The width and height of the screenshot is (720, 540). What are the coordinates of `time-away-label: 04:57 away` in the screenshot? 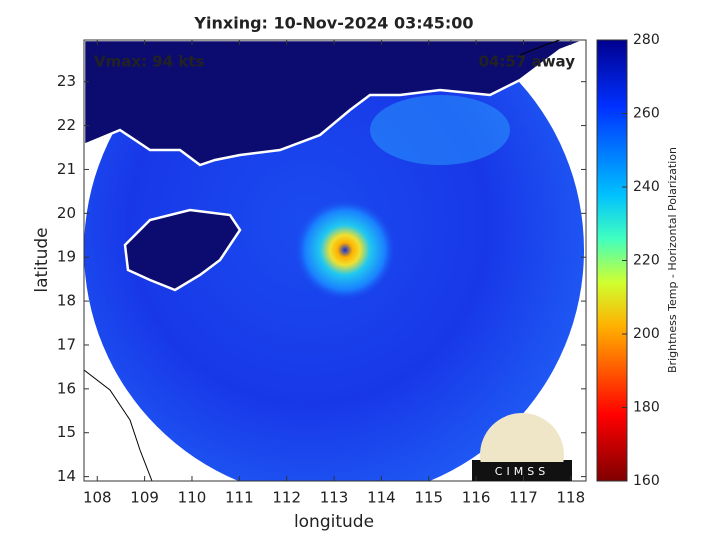 It's located at (527, 62).